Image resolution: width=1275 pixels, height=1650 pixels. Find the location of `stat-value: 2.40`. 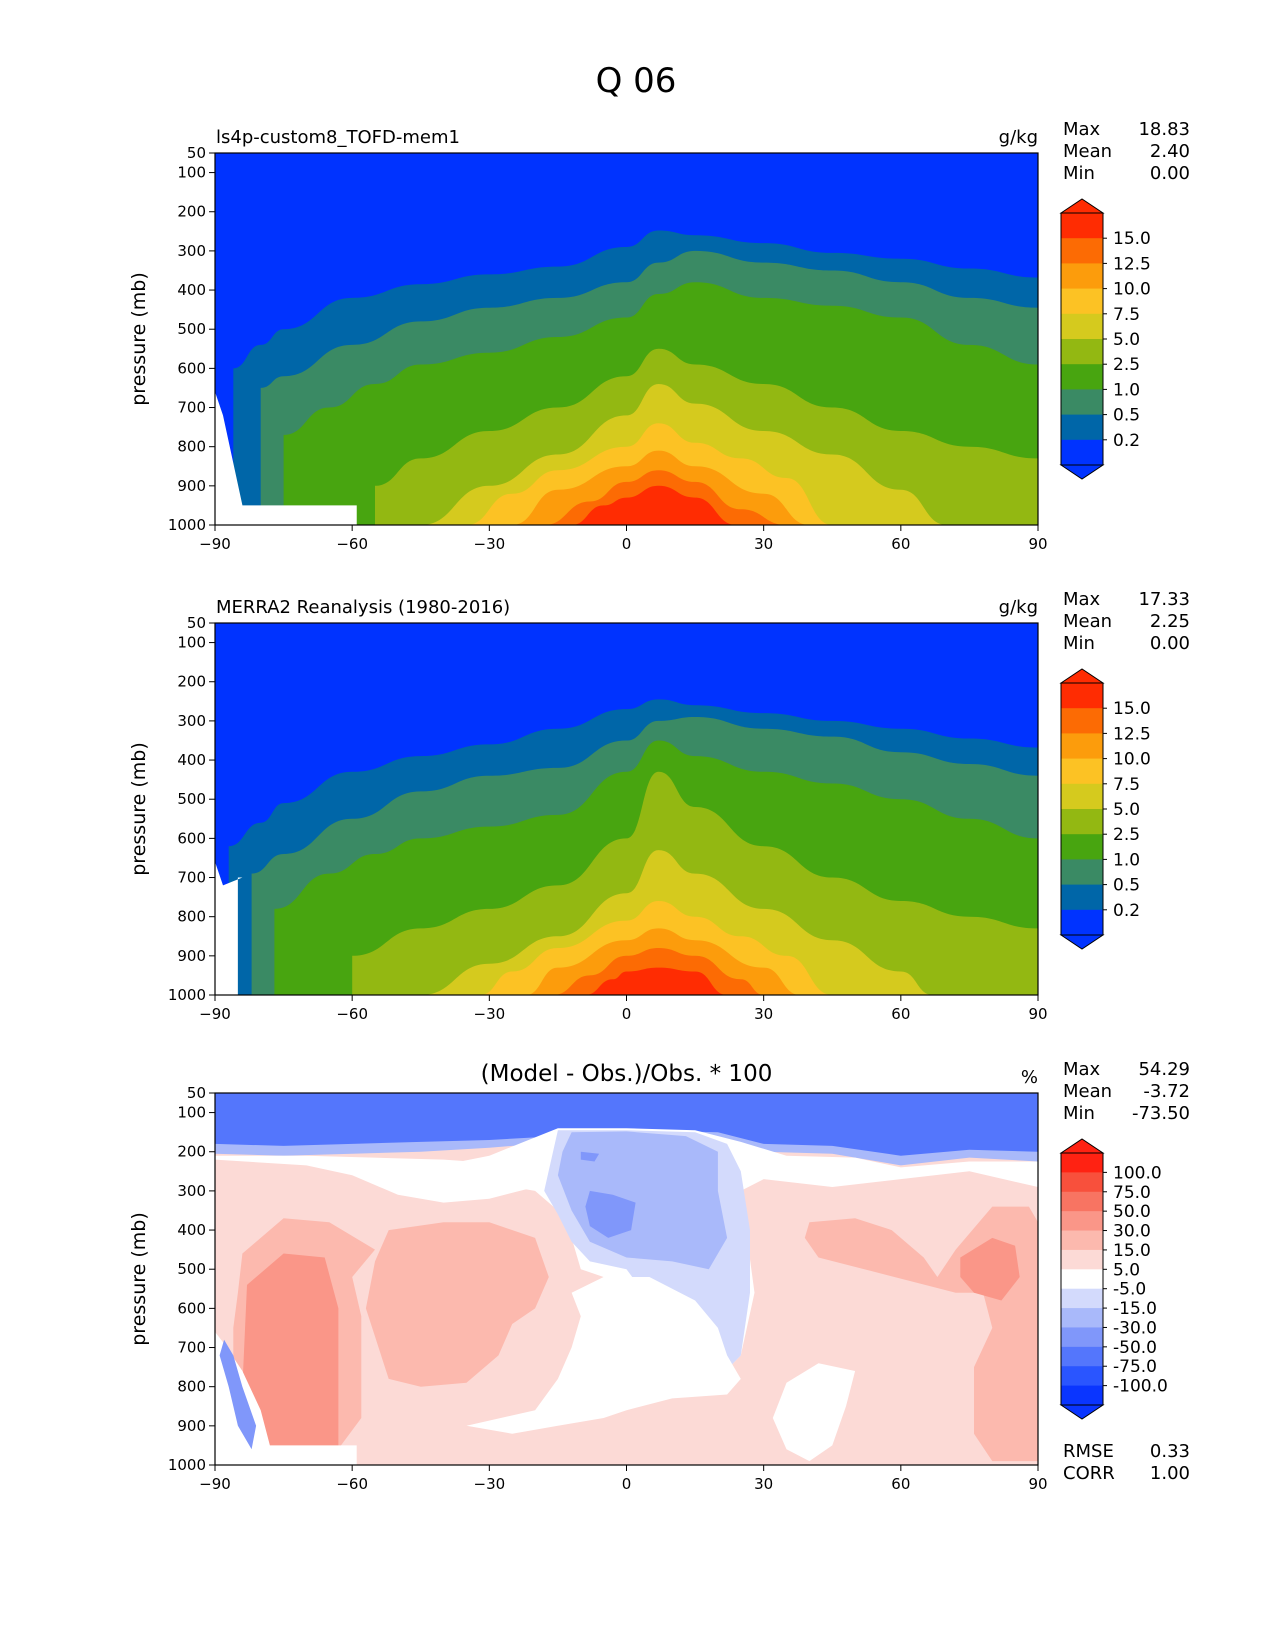

stat-value: 2.40 is located at coordinates (1170, 151).